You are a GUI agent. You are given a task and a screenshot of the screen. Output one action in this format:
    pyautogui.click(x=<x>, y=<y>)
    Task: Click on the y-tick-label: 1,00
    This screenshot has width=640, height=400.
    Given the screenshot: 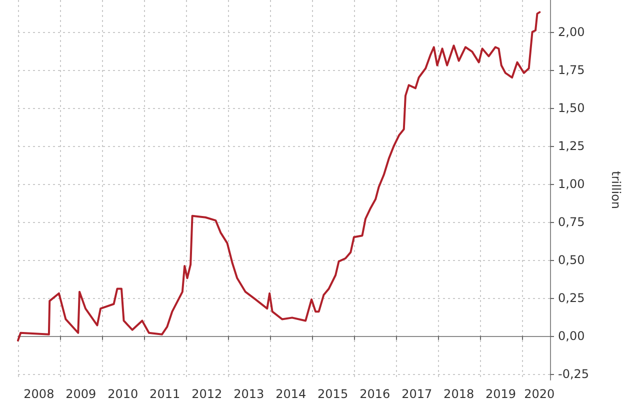 What is the action you would take?
    pyautogui.click(x=571, y=183)
    